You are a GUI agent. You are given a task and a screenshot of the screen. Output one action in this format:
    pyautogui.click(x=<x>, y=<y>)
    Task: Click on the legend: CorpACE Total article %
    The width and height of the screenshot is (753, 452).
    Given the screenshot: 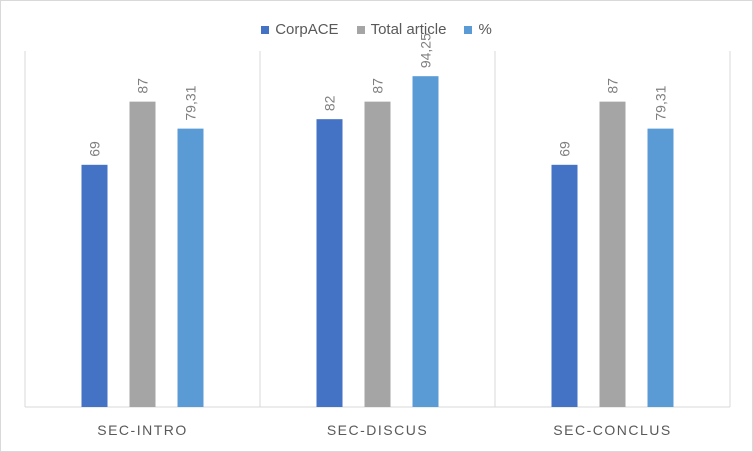 What is the action you would take?
    pyautogui.click(x=376, y=29)
    